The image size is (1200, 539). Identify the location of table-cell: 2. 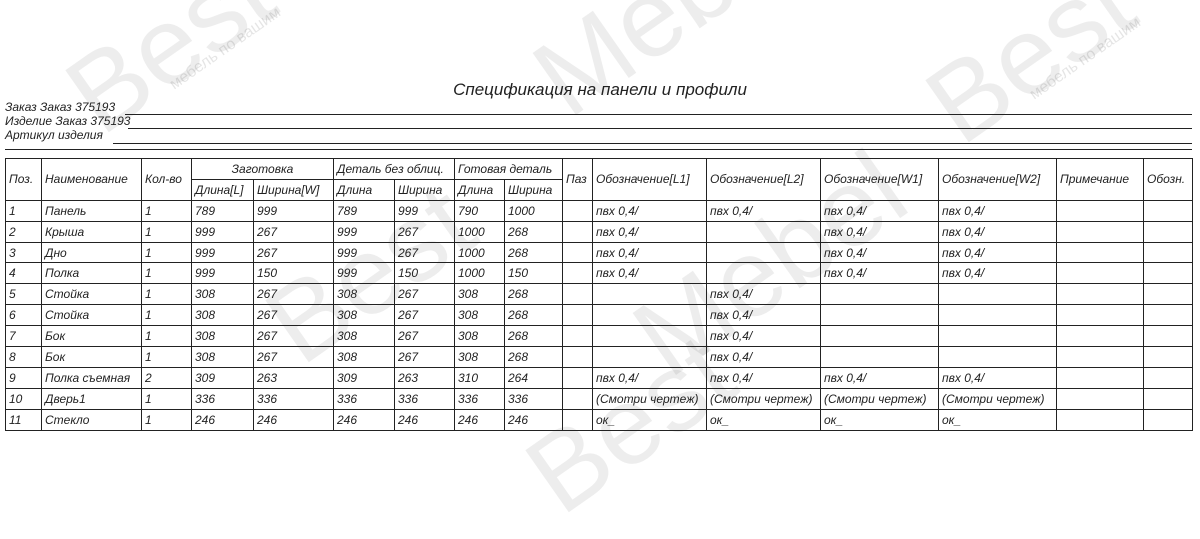
(166, 377).